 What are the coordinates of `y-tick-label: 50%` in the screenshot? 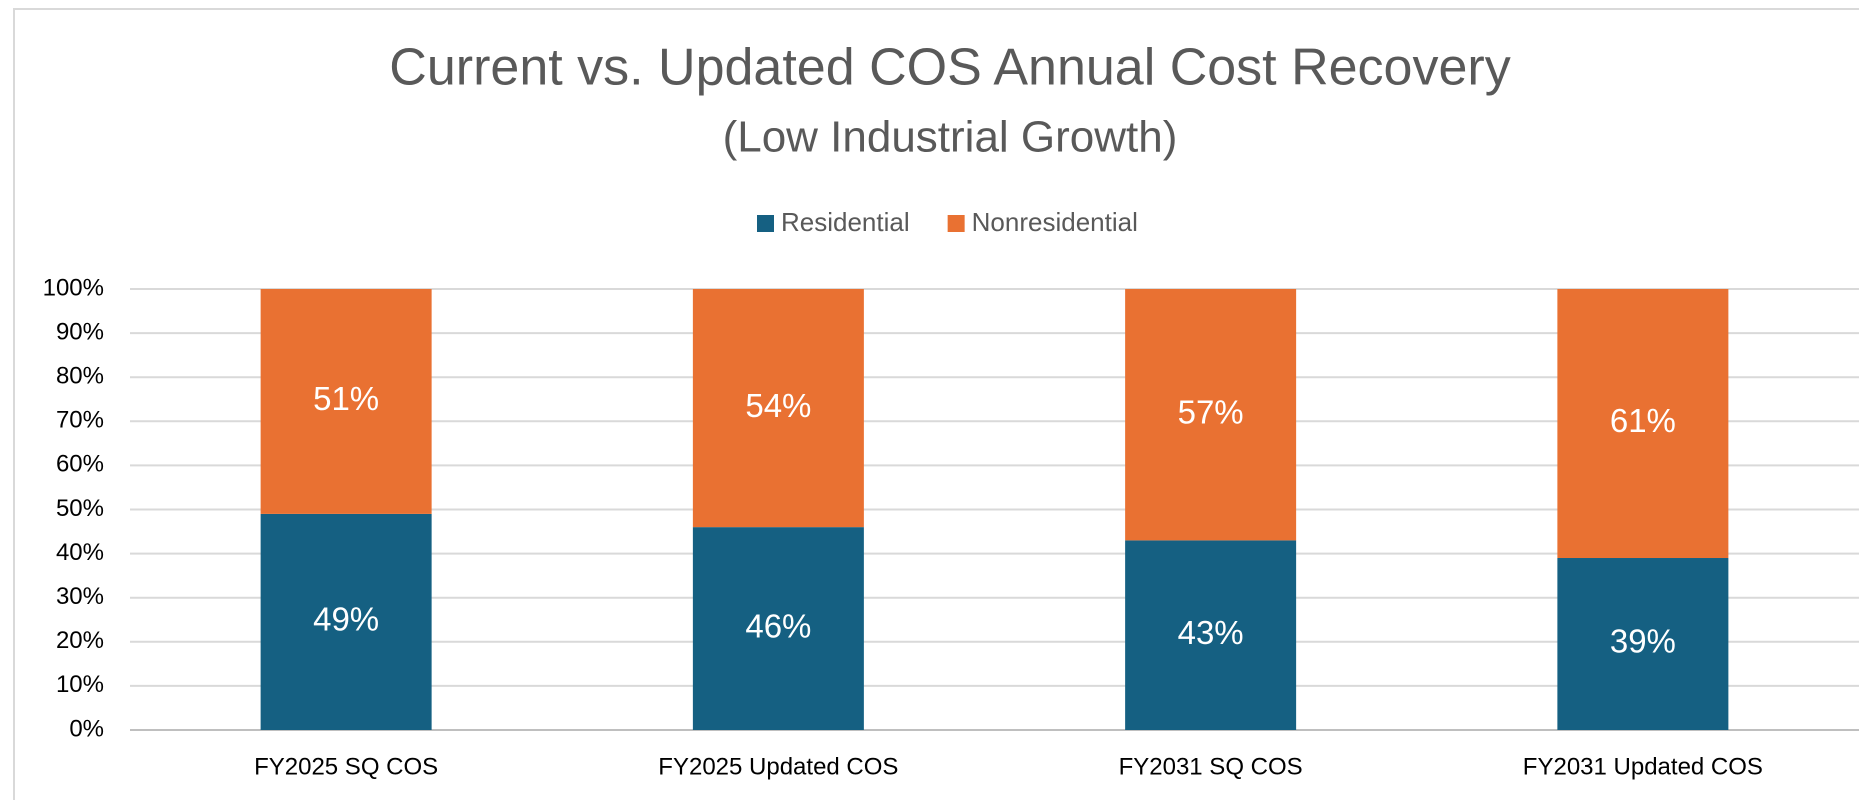 It's located at (80, 508).